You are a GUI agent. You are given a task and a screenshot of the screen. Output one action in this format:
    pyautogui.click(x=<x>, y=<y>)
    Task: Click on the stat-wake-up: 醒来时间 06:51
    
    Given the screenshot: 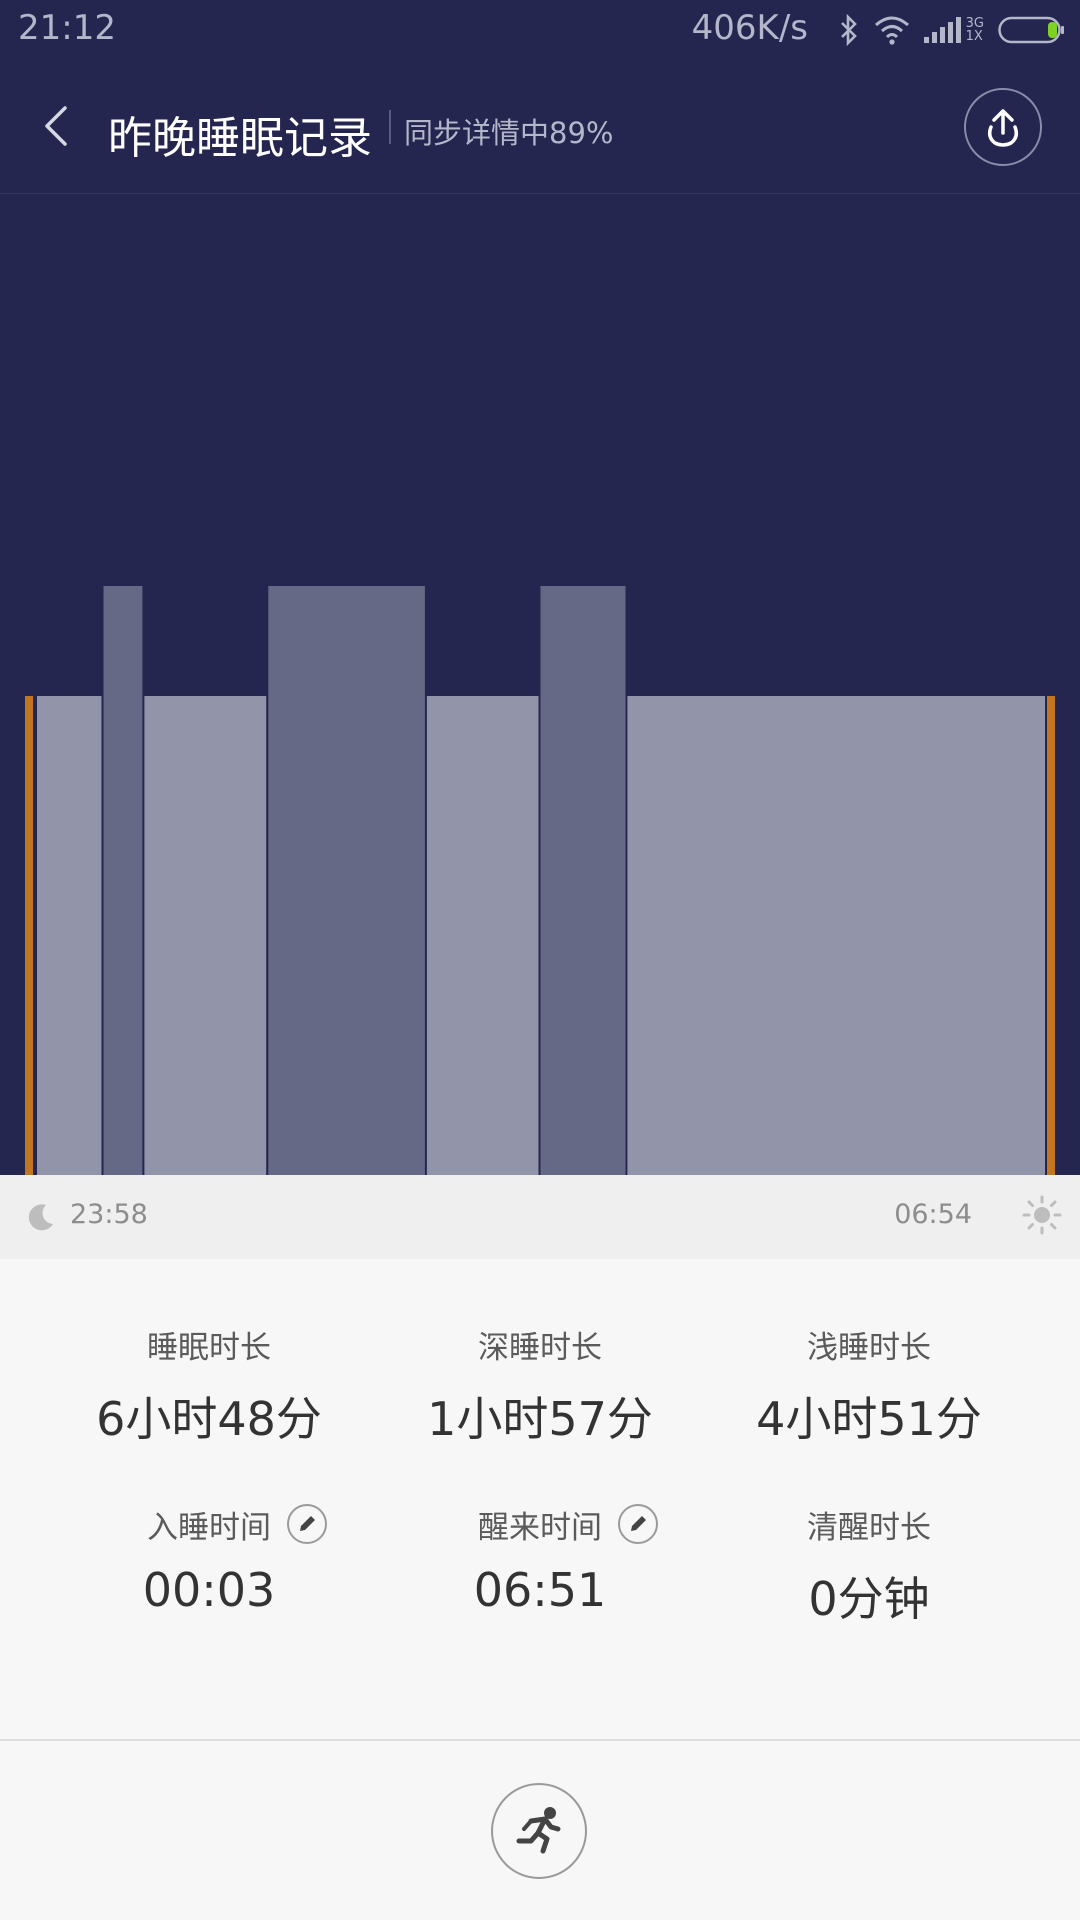 What is the action you would take?
    pyautogui.click(x=540, y=1560)
    